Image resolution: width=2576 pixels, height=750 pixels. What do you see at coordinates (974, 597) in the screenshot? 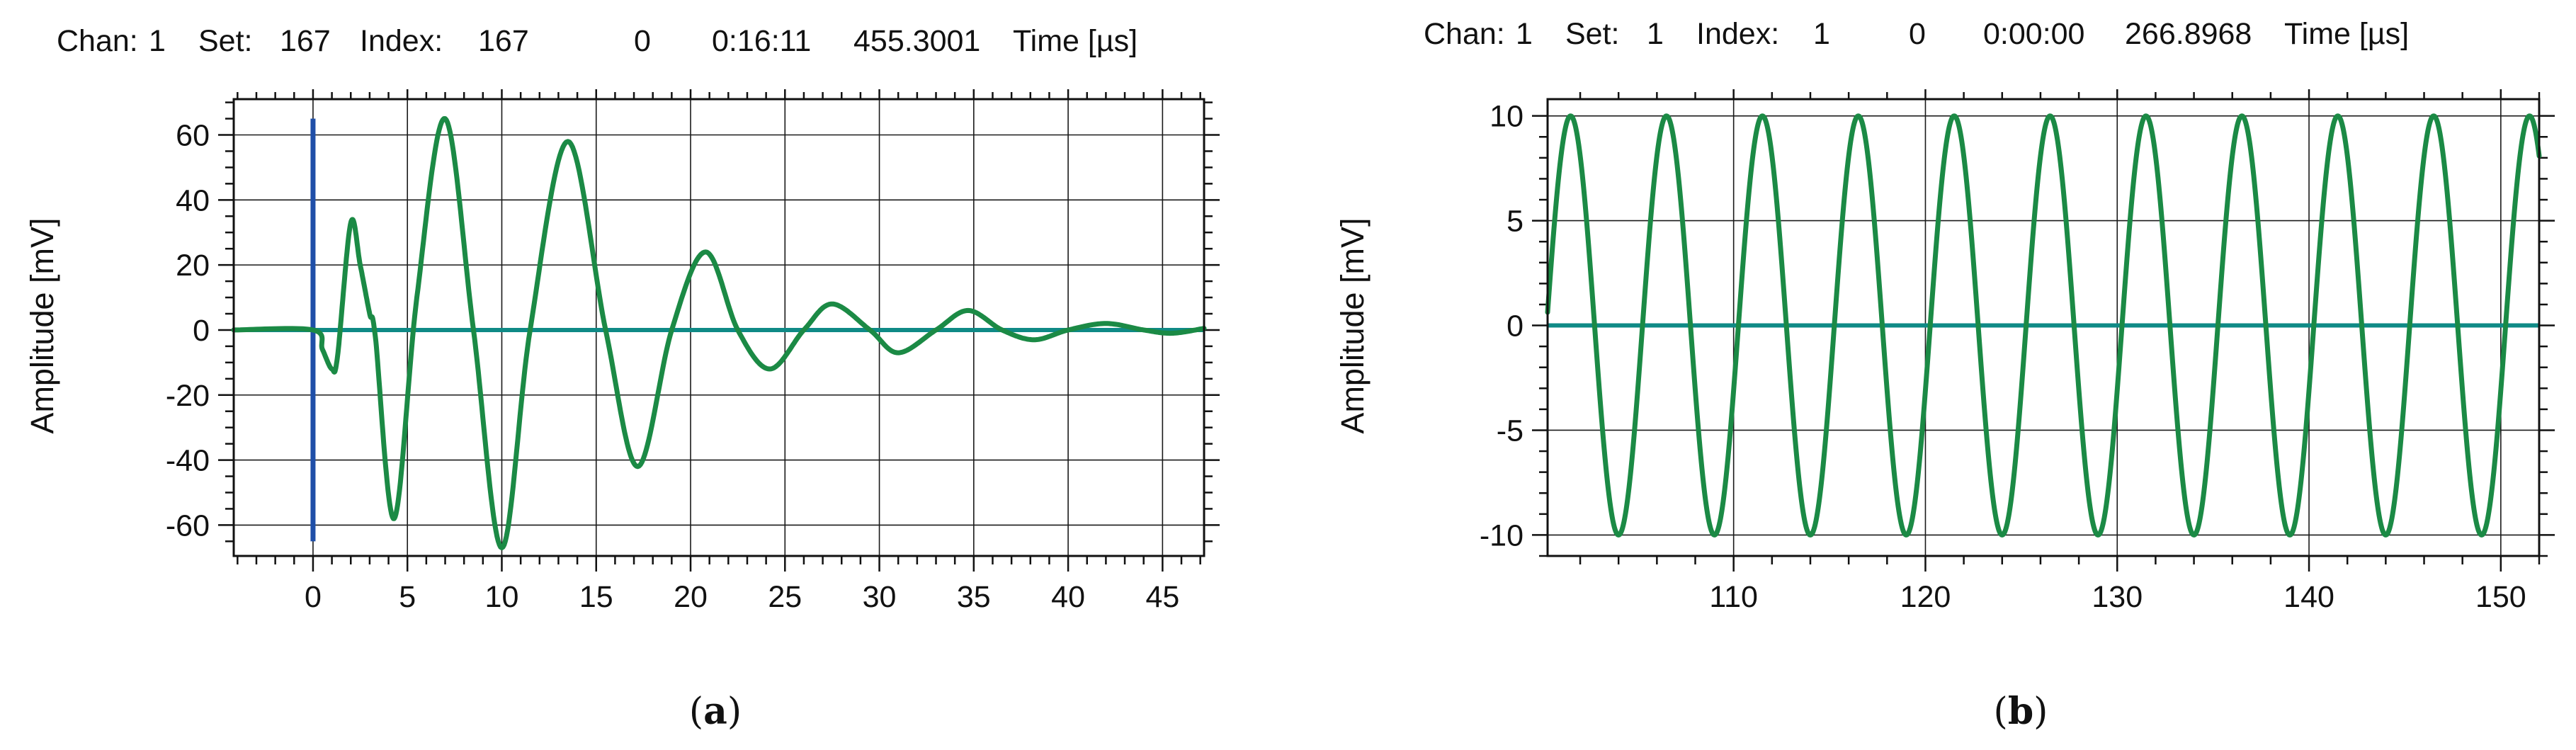
I see `x-tick-label: 35` at bounding box center [974, 597].